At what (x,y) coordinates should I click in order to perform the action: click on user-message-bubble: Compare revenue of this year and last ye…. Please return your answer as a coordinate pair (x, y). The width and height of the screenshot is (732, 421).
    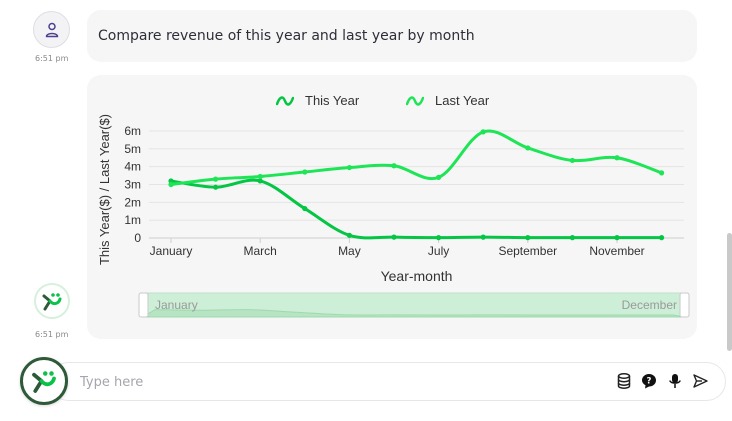
    Looking at the image, I should click on (392, 36).